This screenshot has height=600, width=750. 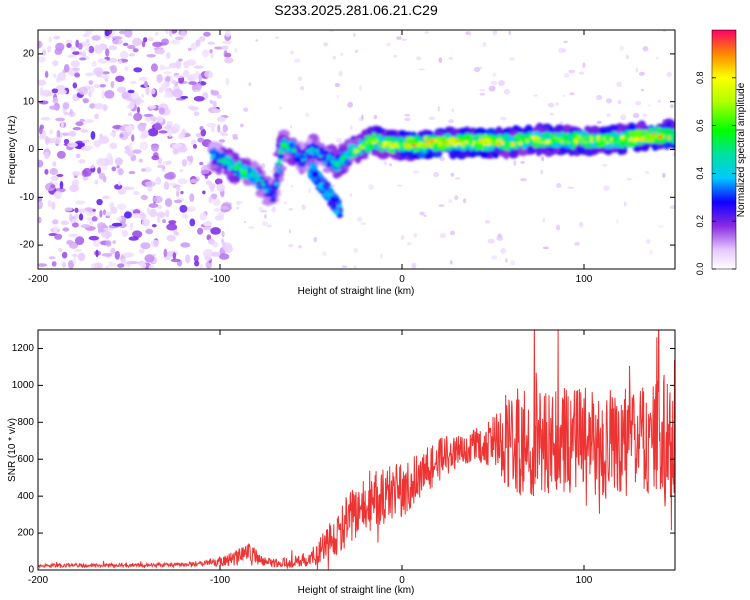 I want to click on x-tick-label: -100, so click(x=220, y=580).